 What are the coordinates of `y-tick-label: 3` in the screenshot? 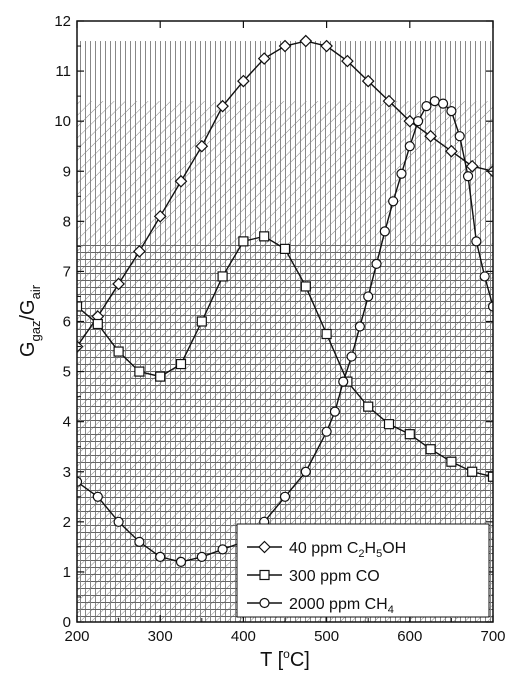 It's located at (67, 472).